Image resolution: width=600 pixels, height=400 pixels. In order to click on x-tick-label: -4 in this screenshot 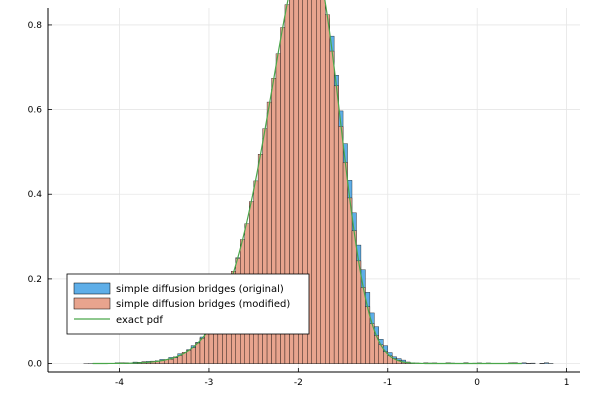, I will do `click(119, 383)`.